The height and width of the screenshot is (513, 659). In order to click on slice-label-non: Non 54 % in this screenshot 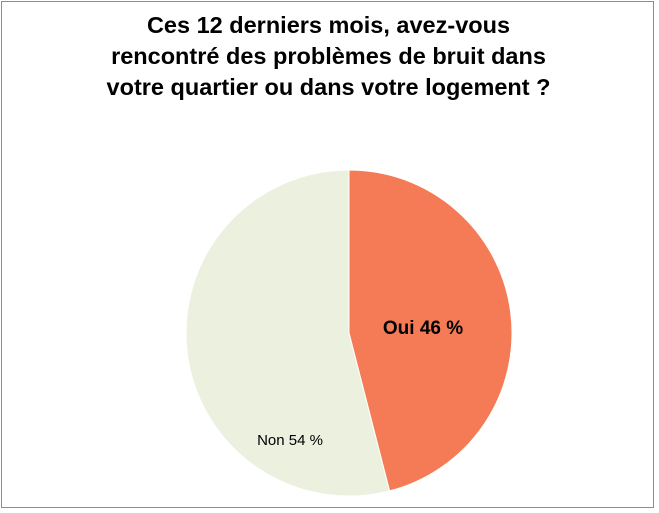, I will do `click(290, 440)`.